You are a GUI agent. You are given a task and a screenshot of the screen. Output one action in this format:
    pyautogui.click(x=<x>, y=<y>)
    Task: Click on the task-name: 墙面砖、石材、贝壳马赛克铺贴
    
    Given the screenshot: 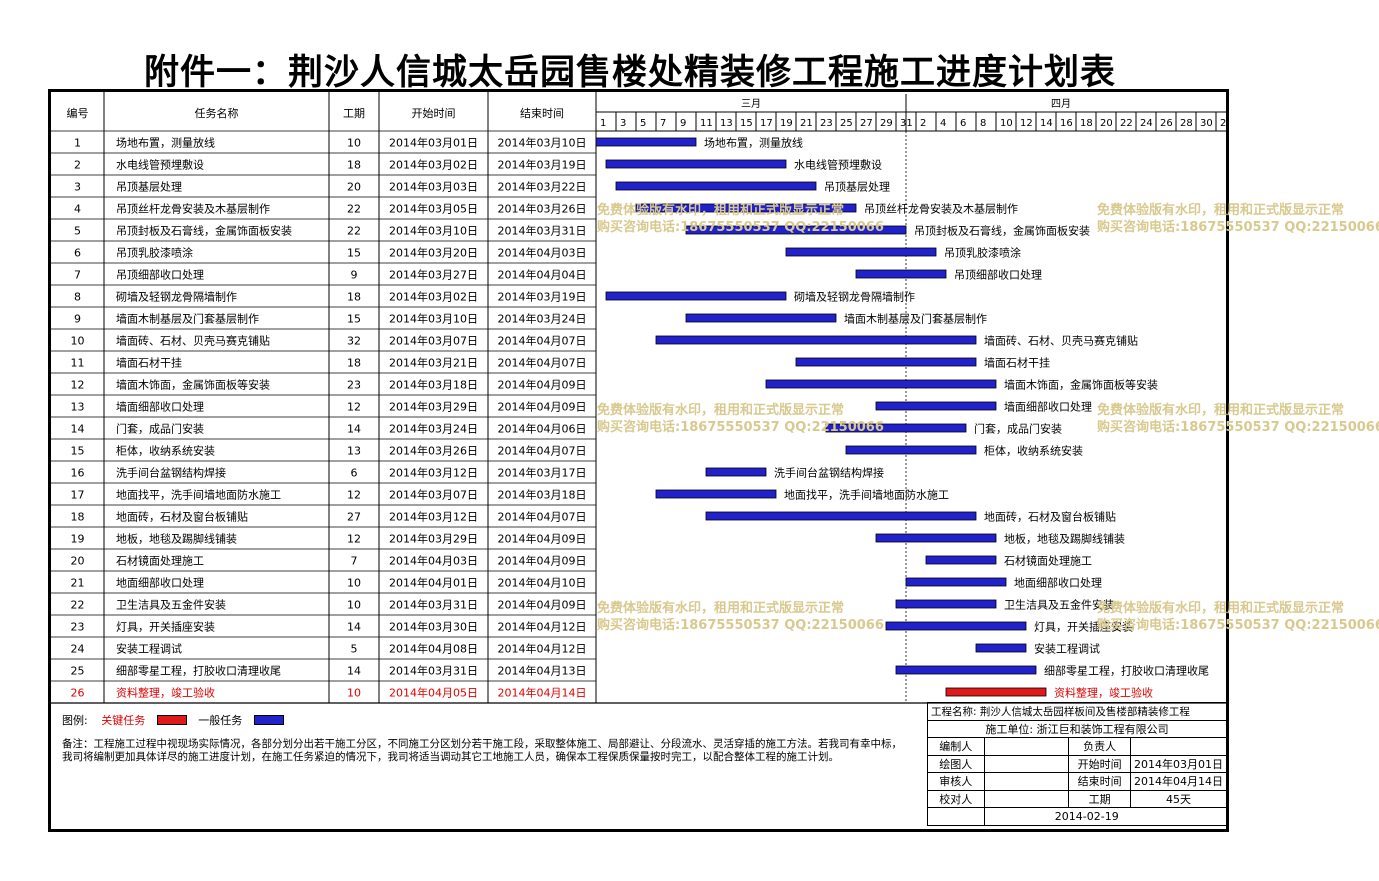 What is the action you would take?
    pyautogui.click(x=193, y=341)
    